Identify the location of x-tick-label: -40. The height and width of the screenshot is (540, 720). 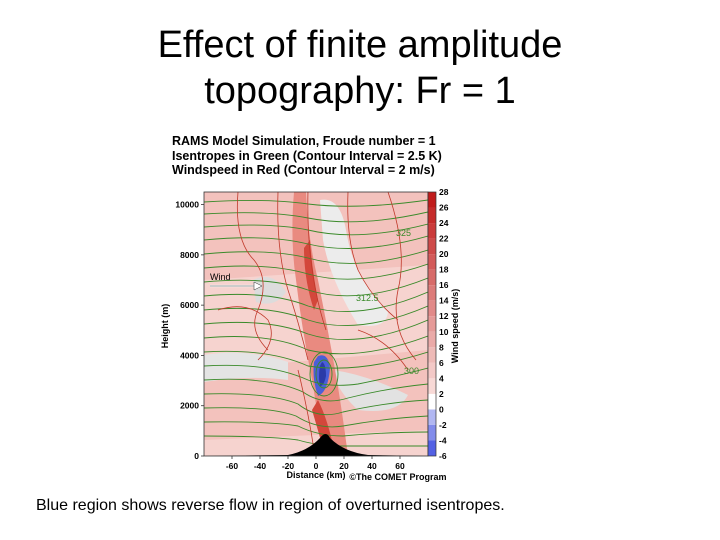
(260, 466).